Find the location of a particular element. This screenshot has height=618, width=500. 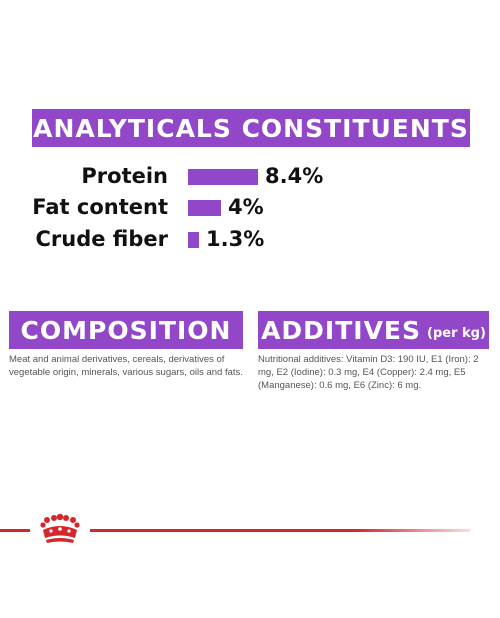

analyticals-title: ANALYTICALS CONSTITUENTS is located at coordinates (251, 128).